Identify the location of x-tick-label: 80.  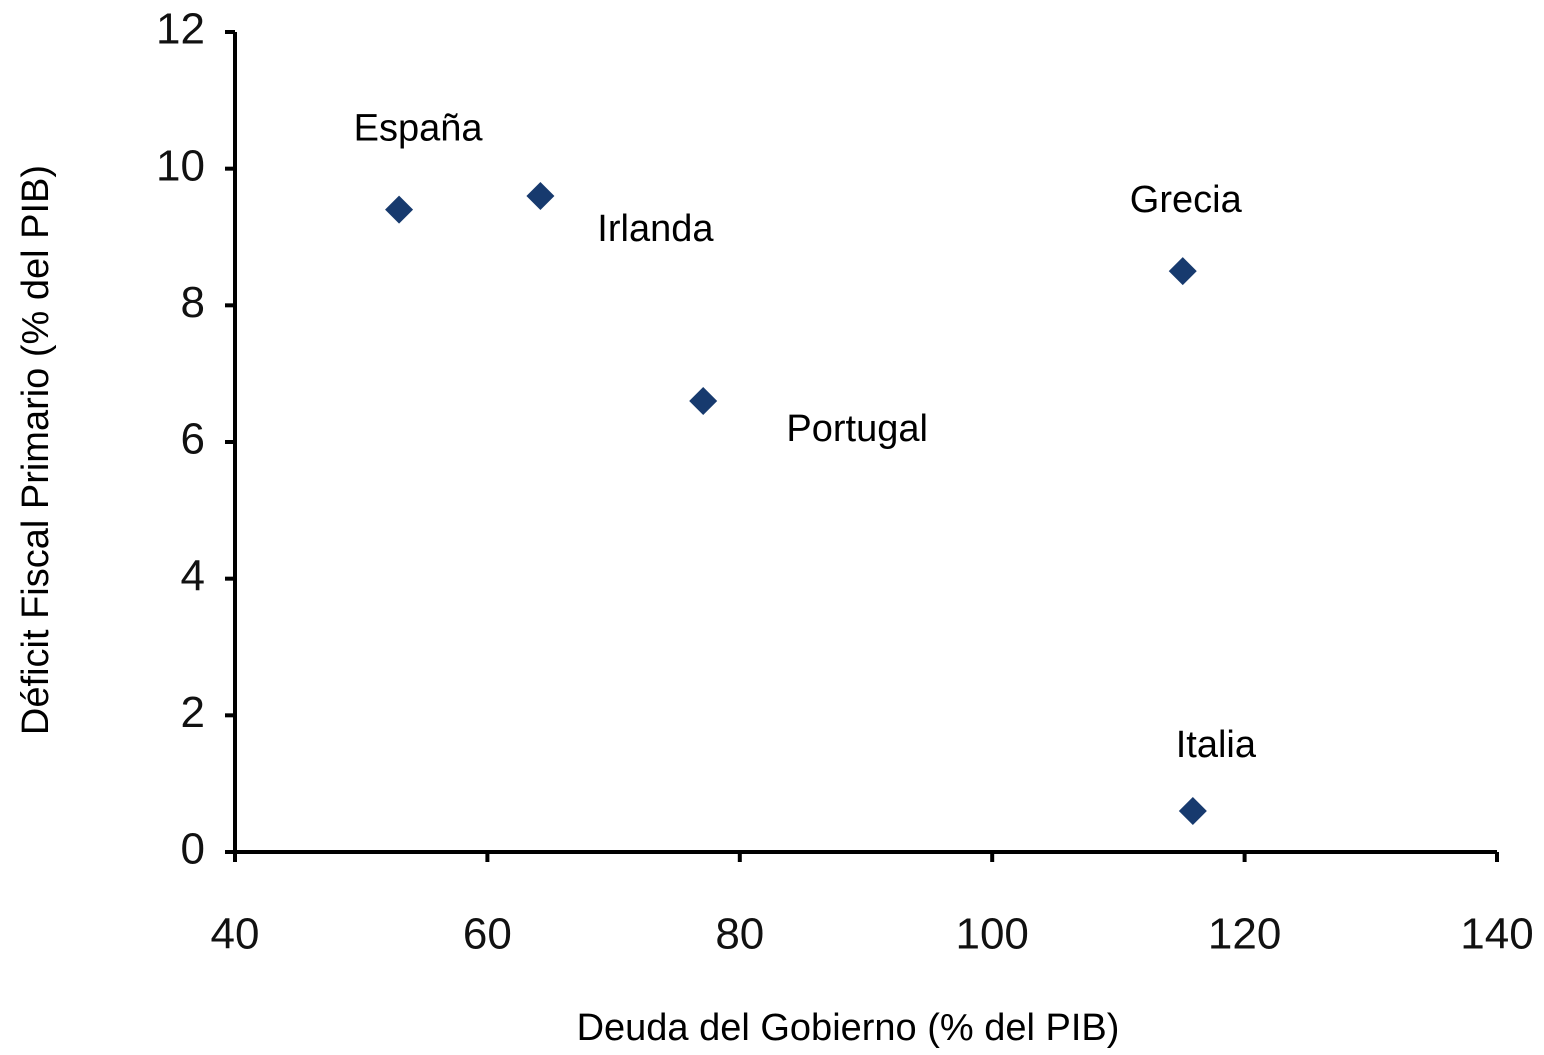
(739, 934).